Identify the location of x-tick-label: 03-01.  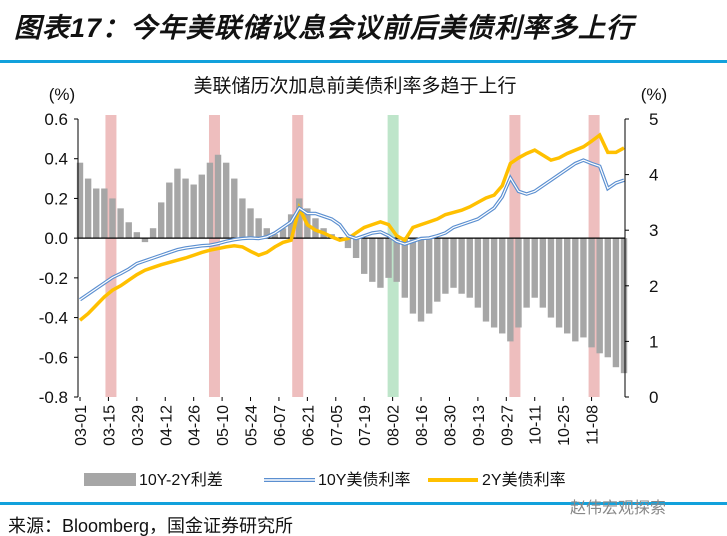
(81, 425).